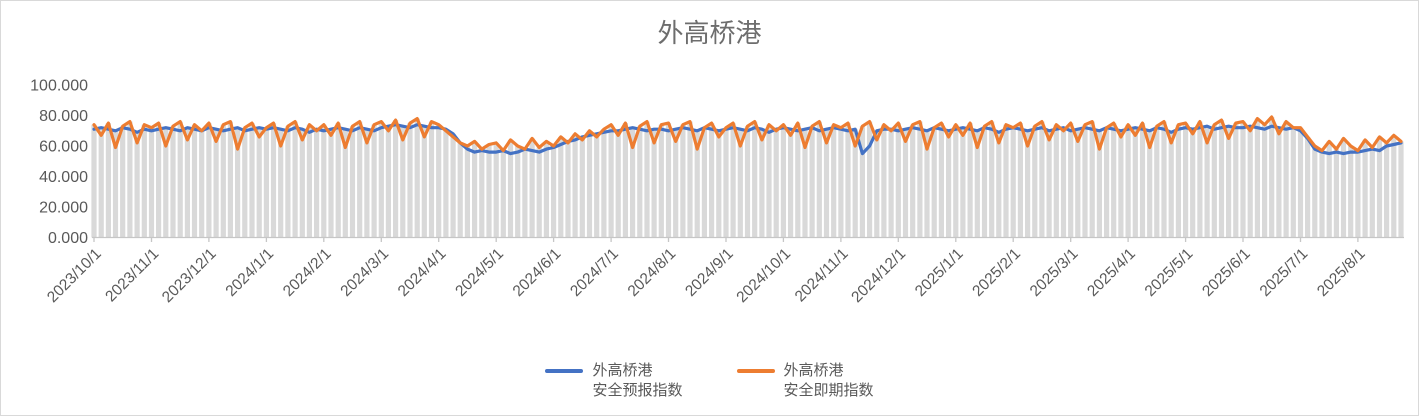 Image resolution: width=1419 pixels, height=416 pixels. What do you see at coordinates (829, 381) in the screenshot?
I see `legend-spot-label: 外高桥港安全即期指数` at bounding box center [829, 381].